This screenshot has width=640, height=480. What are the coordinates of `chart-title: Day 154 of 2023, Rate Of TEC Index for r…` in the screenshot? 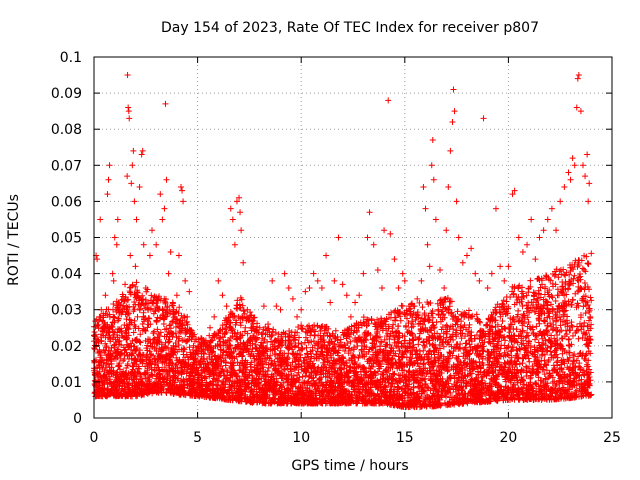 It's located at (350, 28).